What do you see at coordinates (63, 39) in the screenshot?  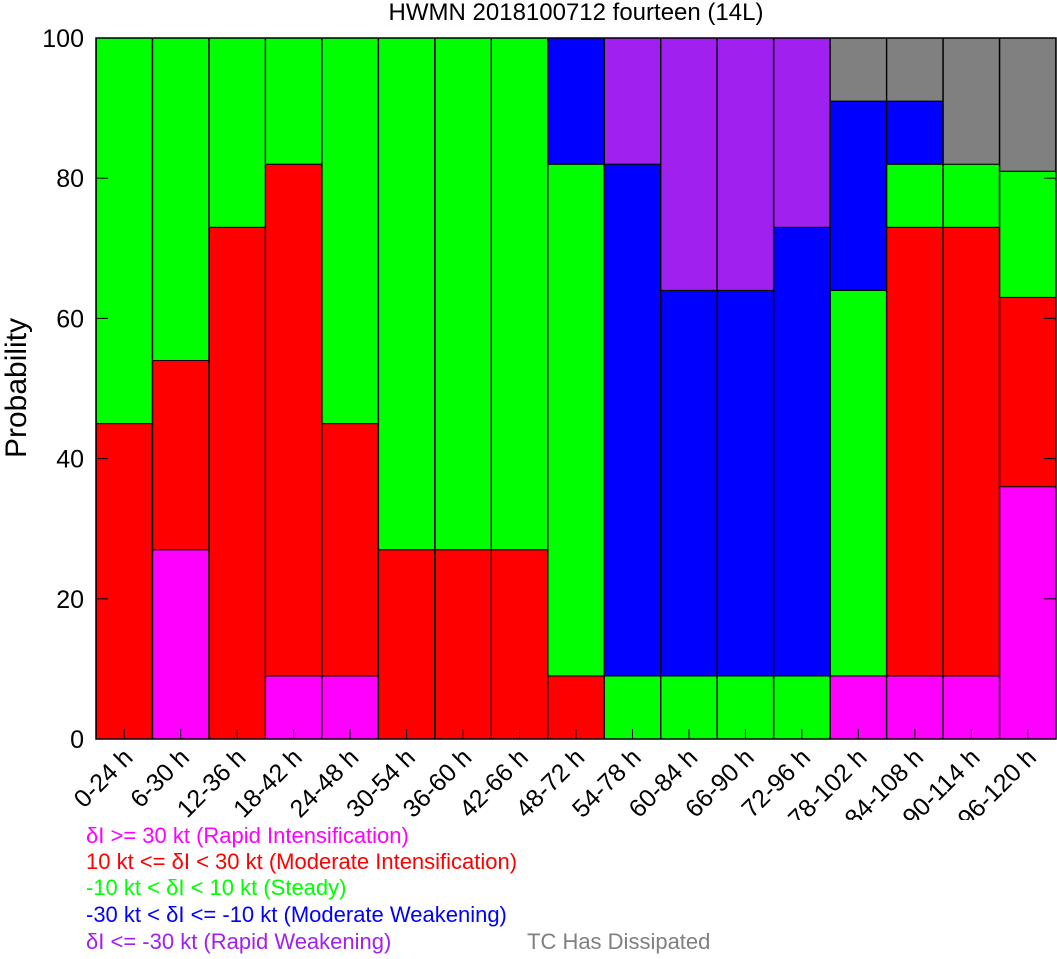 I see `y-tick-label-5: 100` at bounding box center [63, 39].